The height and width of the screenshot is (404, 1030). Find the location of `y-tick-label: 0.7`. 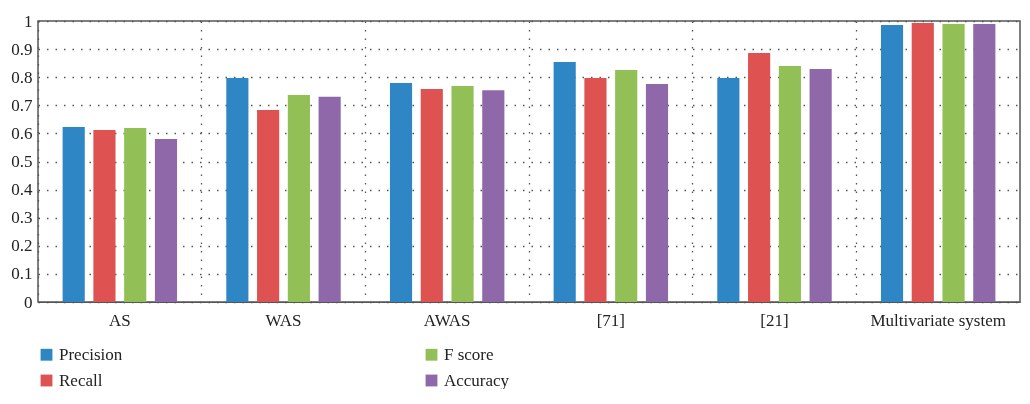

y-tick-label: 0.7 is located at coordinates (22, 105).